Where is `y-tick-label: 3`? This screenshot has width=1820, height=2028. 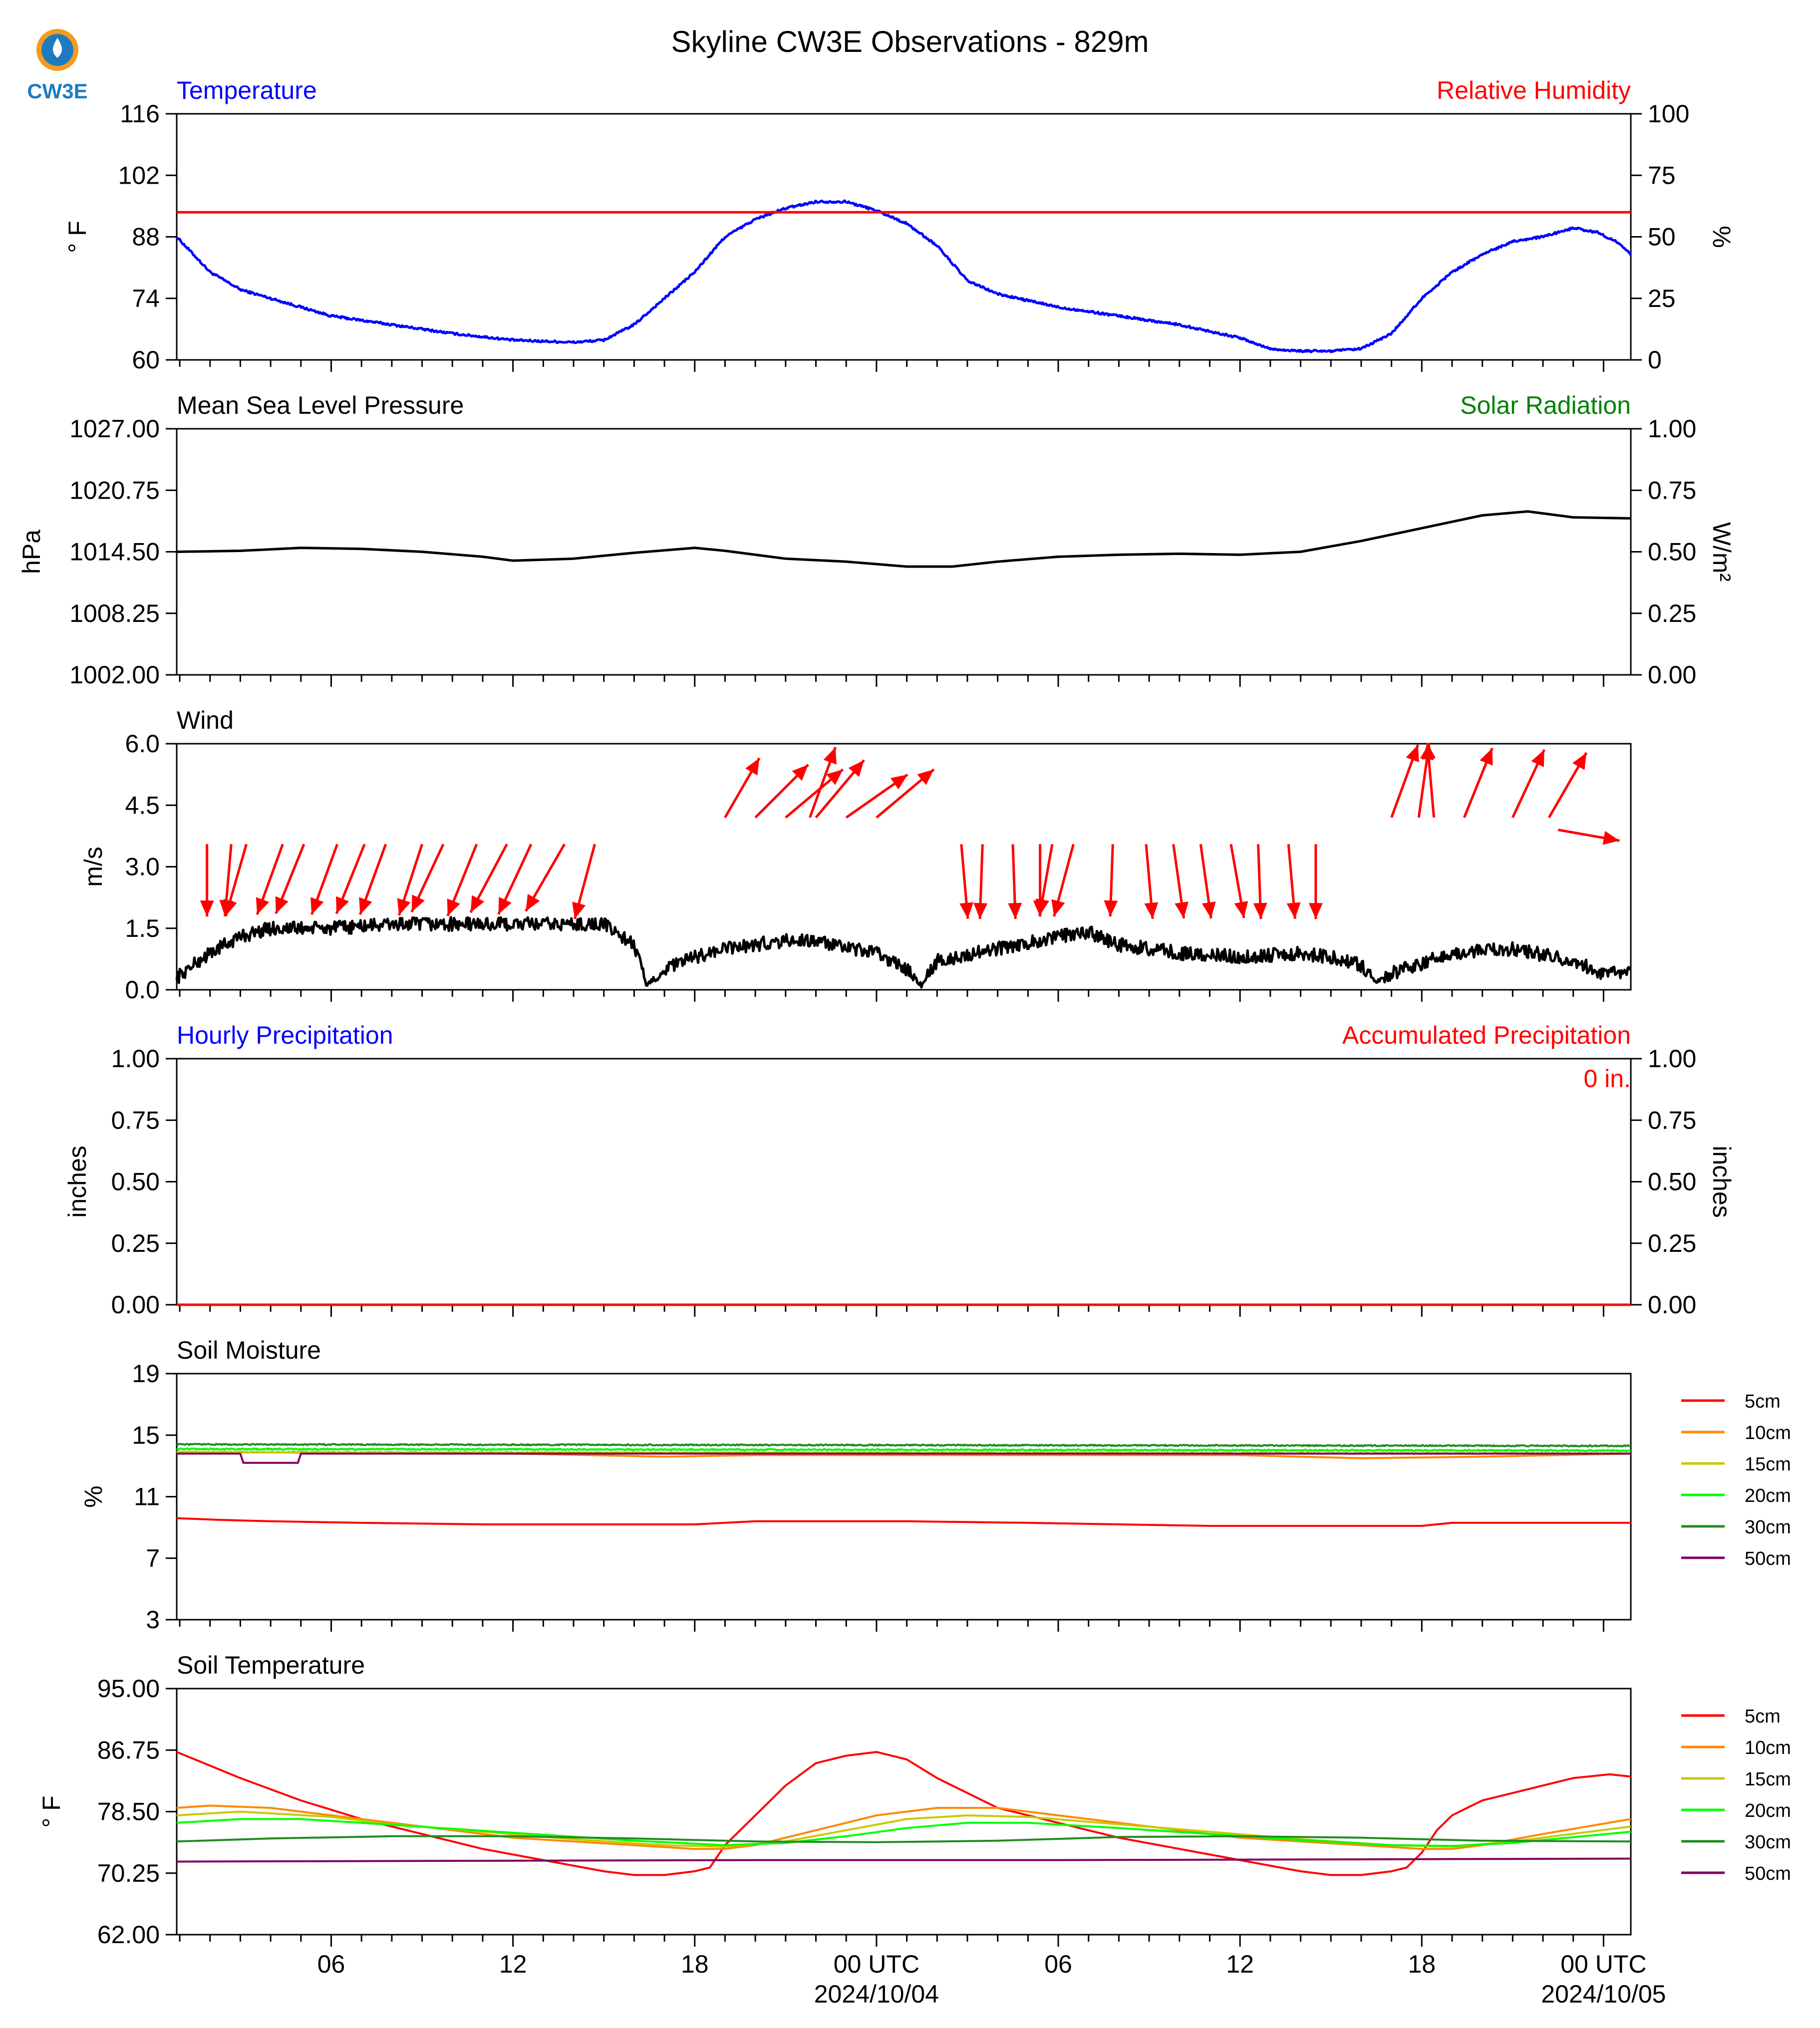
y-tick-label: 3 is located at coordinates (153, 1620).